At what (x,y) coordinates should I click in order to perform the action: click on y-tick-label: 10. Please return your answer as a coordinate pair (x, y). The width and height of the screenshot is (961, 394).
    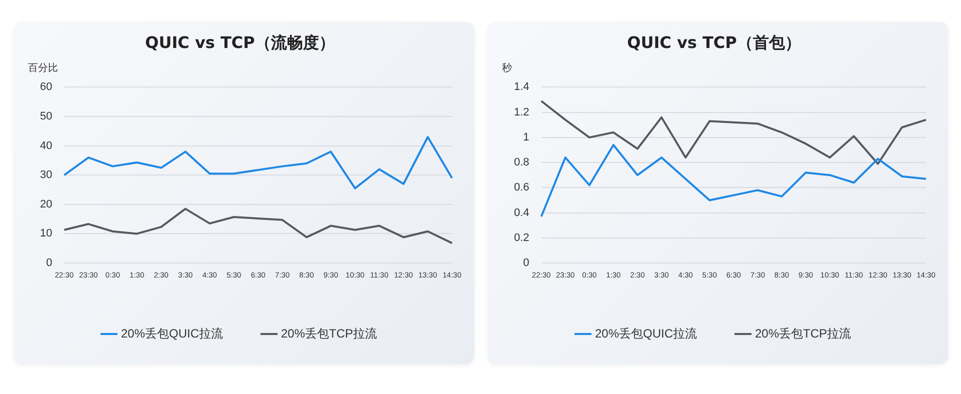
    Looking at the image, I should click on (46, 234).